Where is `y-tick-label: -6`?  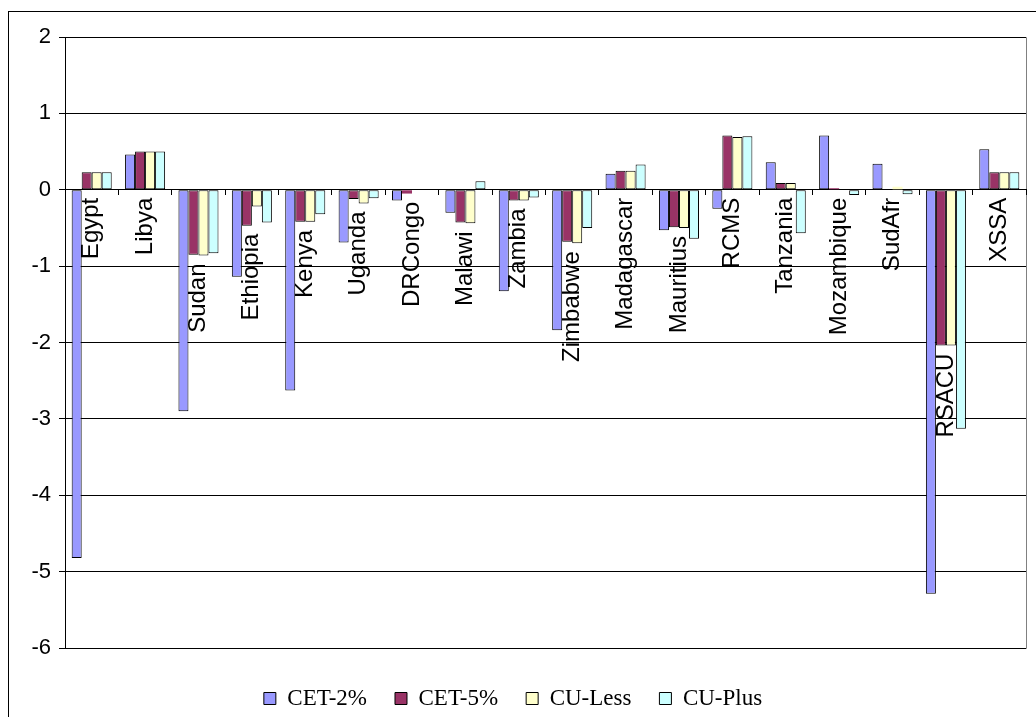 y-tick-label: -6 is located at coordinates (41, 647).